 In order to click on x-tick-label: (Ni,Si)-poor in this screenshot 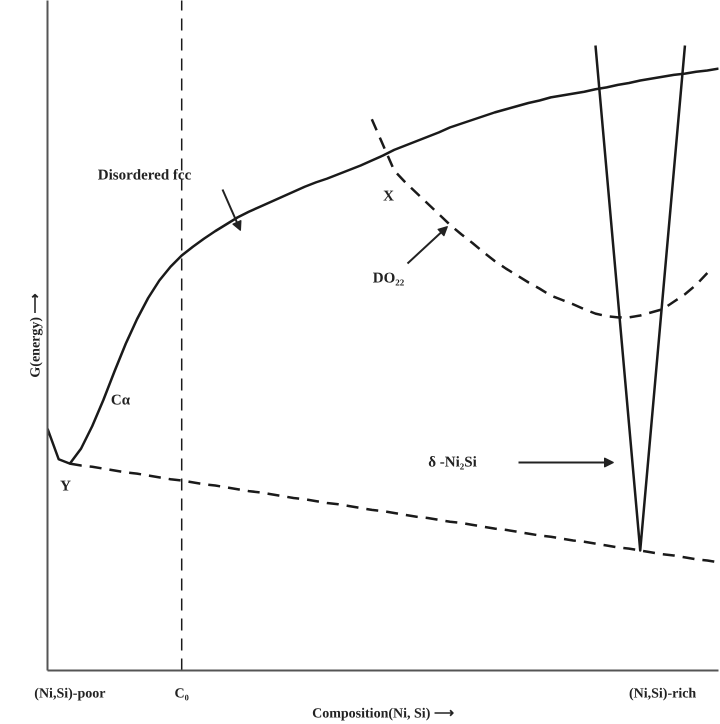, I will do `click(70, 694)`.